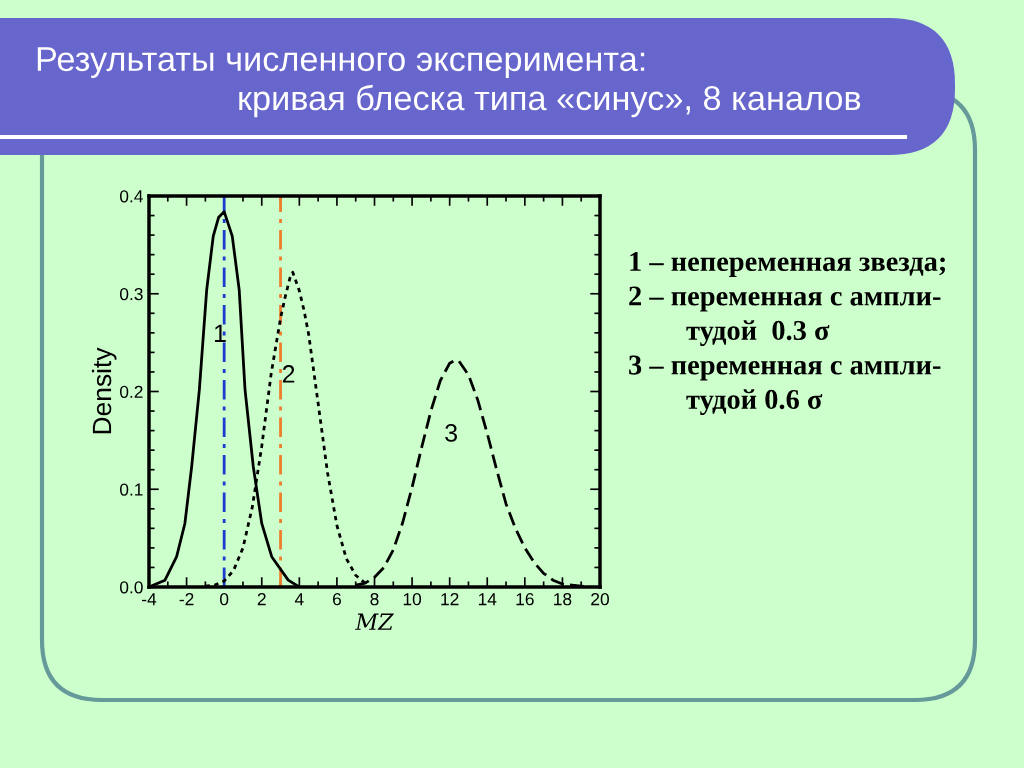 The height and width of the screenshot is (768, 1024). Describe the element at coordinates (261, 599) in the screenshot. I see `x-tick-label: 2` at that location.